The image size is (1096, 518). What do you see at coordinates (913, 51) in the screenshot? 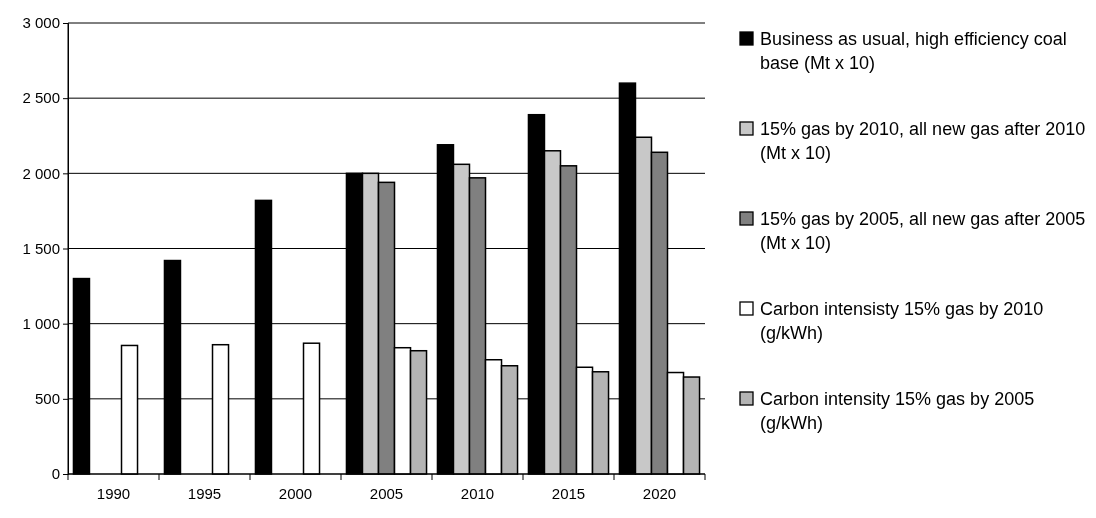
I see `legend-label: Business as usual, high efficiency coal base (Mt x 10)` at bounding box center [913, 51].